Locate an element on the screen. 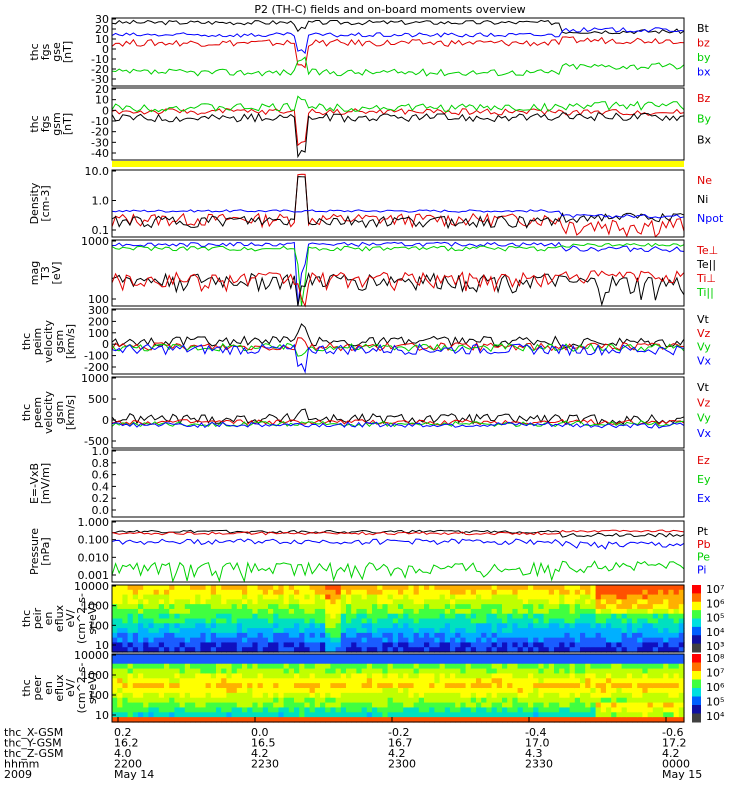 This screenshot has width=750, height=800. y-tick-label: 1000 is located at coordinates (95, 241).